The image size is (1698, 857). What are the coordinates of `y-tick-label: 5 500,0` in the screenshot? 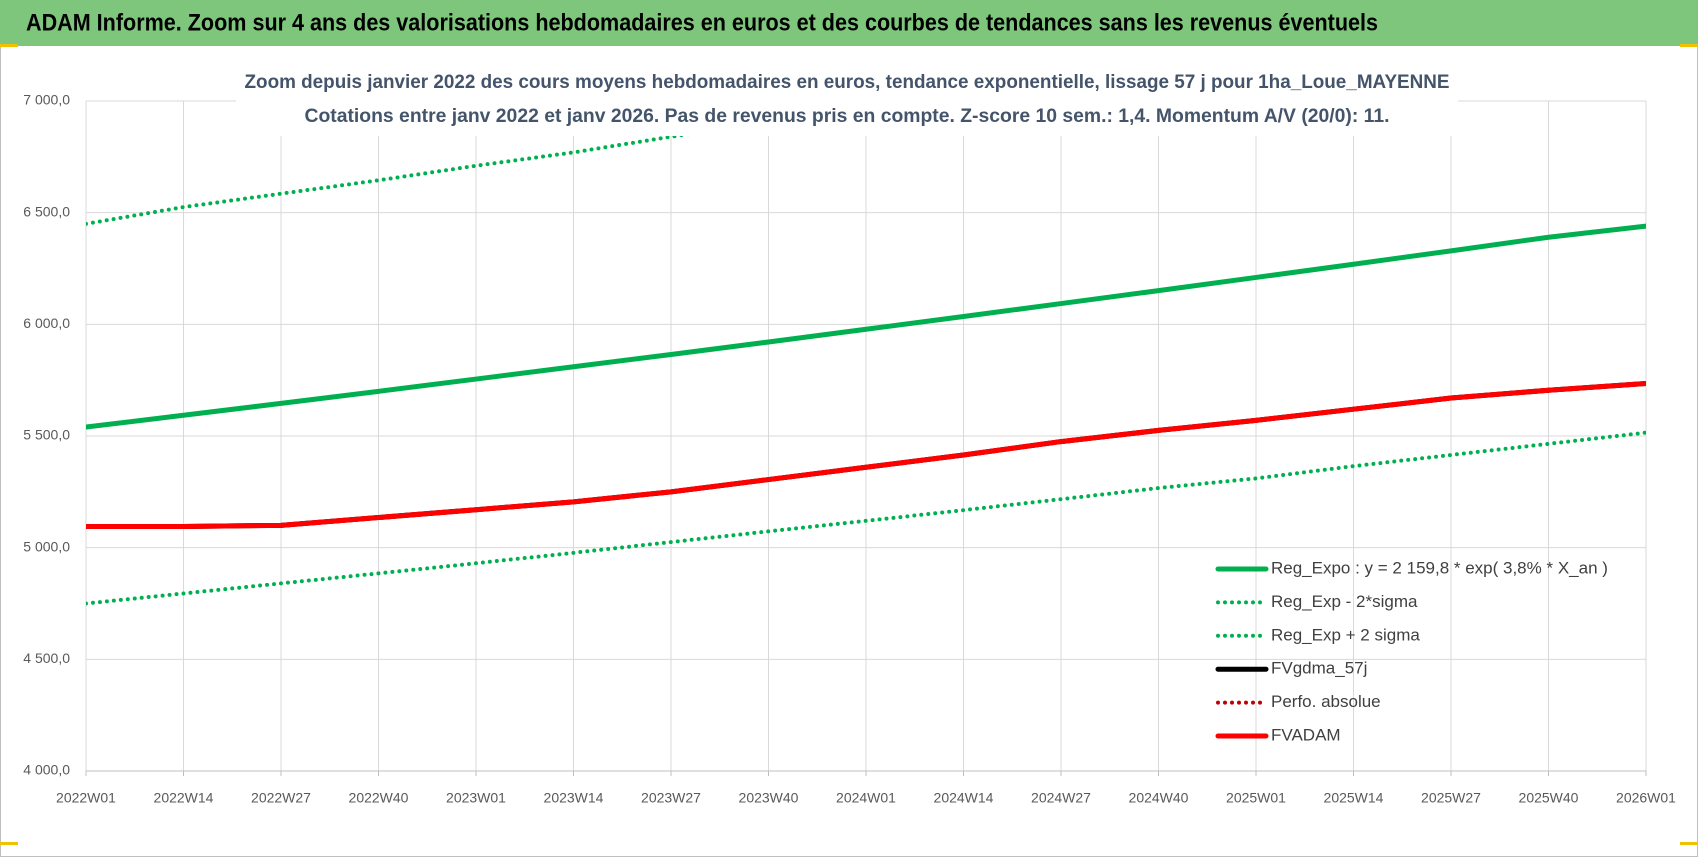 It's located at (46, 435).